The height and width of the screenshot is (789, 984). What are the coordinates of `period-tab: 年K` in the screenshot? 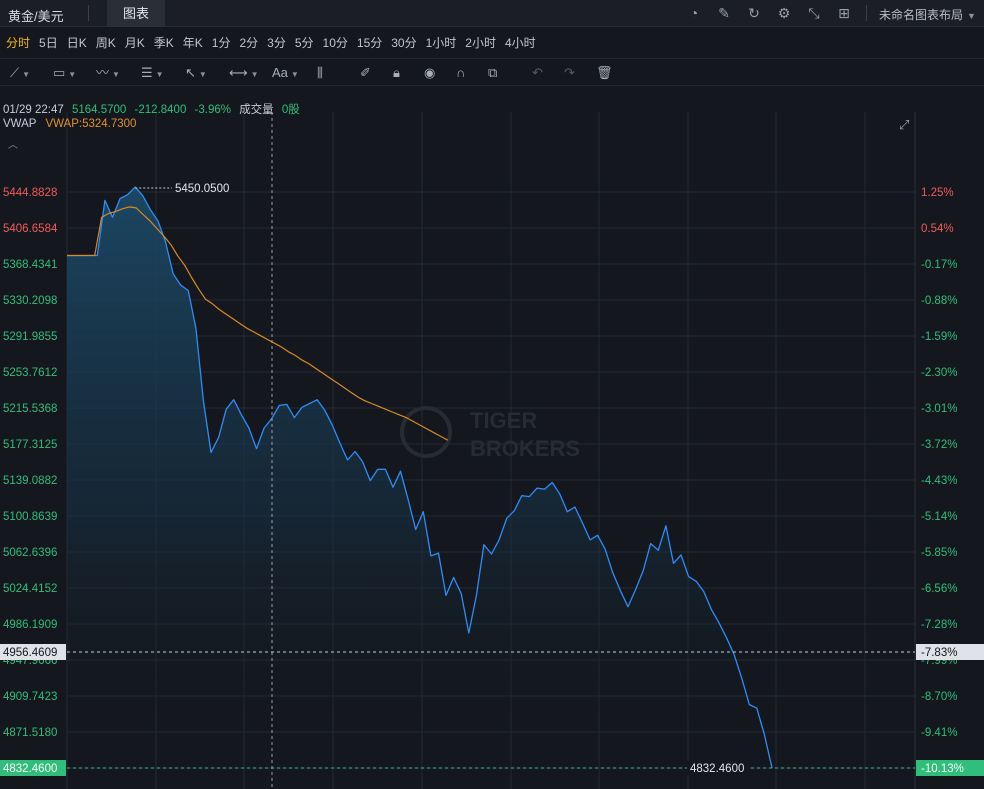 It's located at (192, 42).